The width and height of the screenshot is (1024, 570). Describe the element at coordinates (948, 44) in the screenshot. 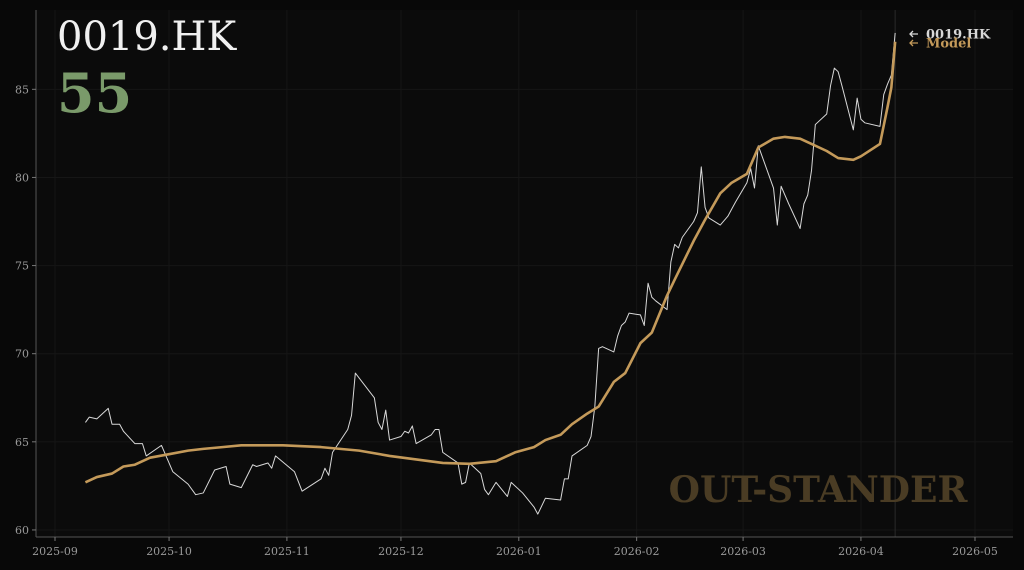

I see `legend-label: Model` at that location.